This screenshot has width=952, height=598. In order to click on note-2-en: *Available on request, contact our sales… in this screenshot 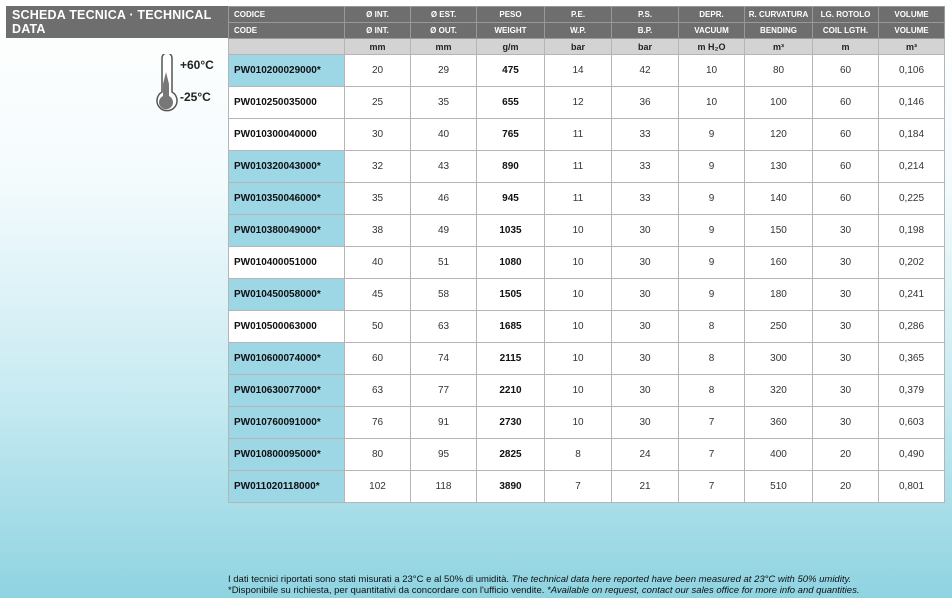, I will do `click(703, 590)`.